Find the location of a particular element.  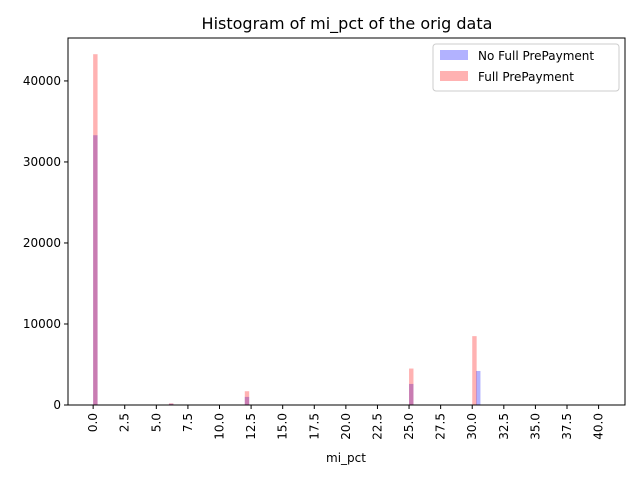

y-tick-label-0: 0 is located at coordinates (57, 405).